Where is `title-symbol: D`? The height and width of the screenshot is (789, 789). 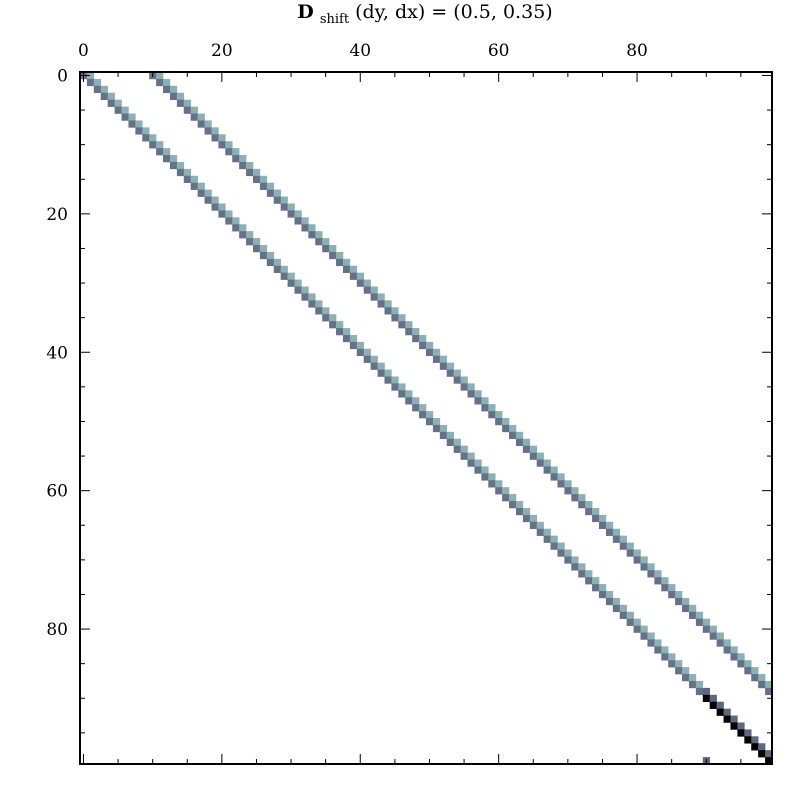
title-symbol: D is located at coordinates (305, 12).